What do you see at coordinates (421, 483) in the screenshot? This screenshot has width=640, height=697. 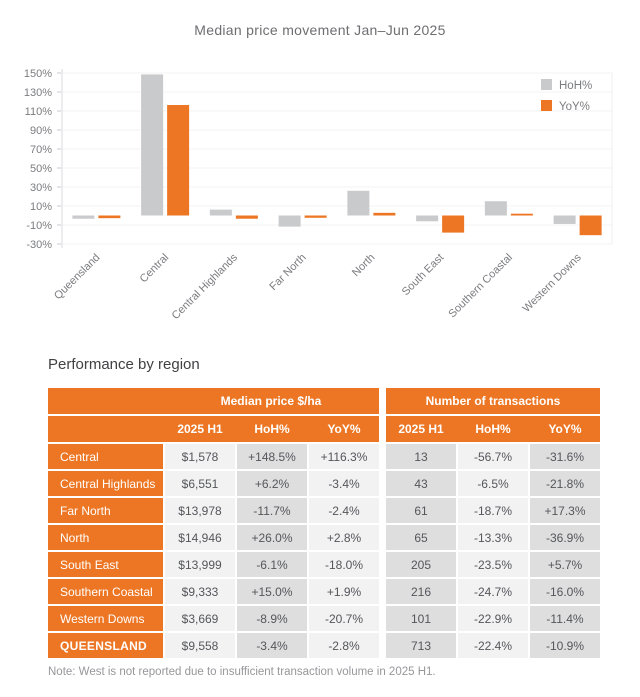 I see `value-cell: 43` at bounding box center [421, 483].